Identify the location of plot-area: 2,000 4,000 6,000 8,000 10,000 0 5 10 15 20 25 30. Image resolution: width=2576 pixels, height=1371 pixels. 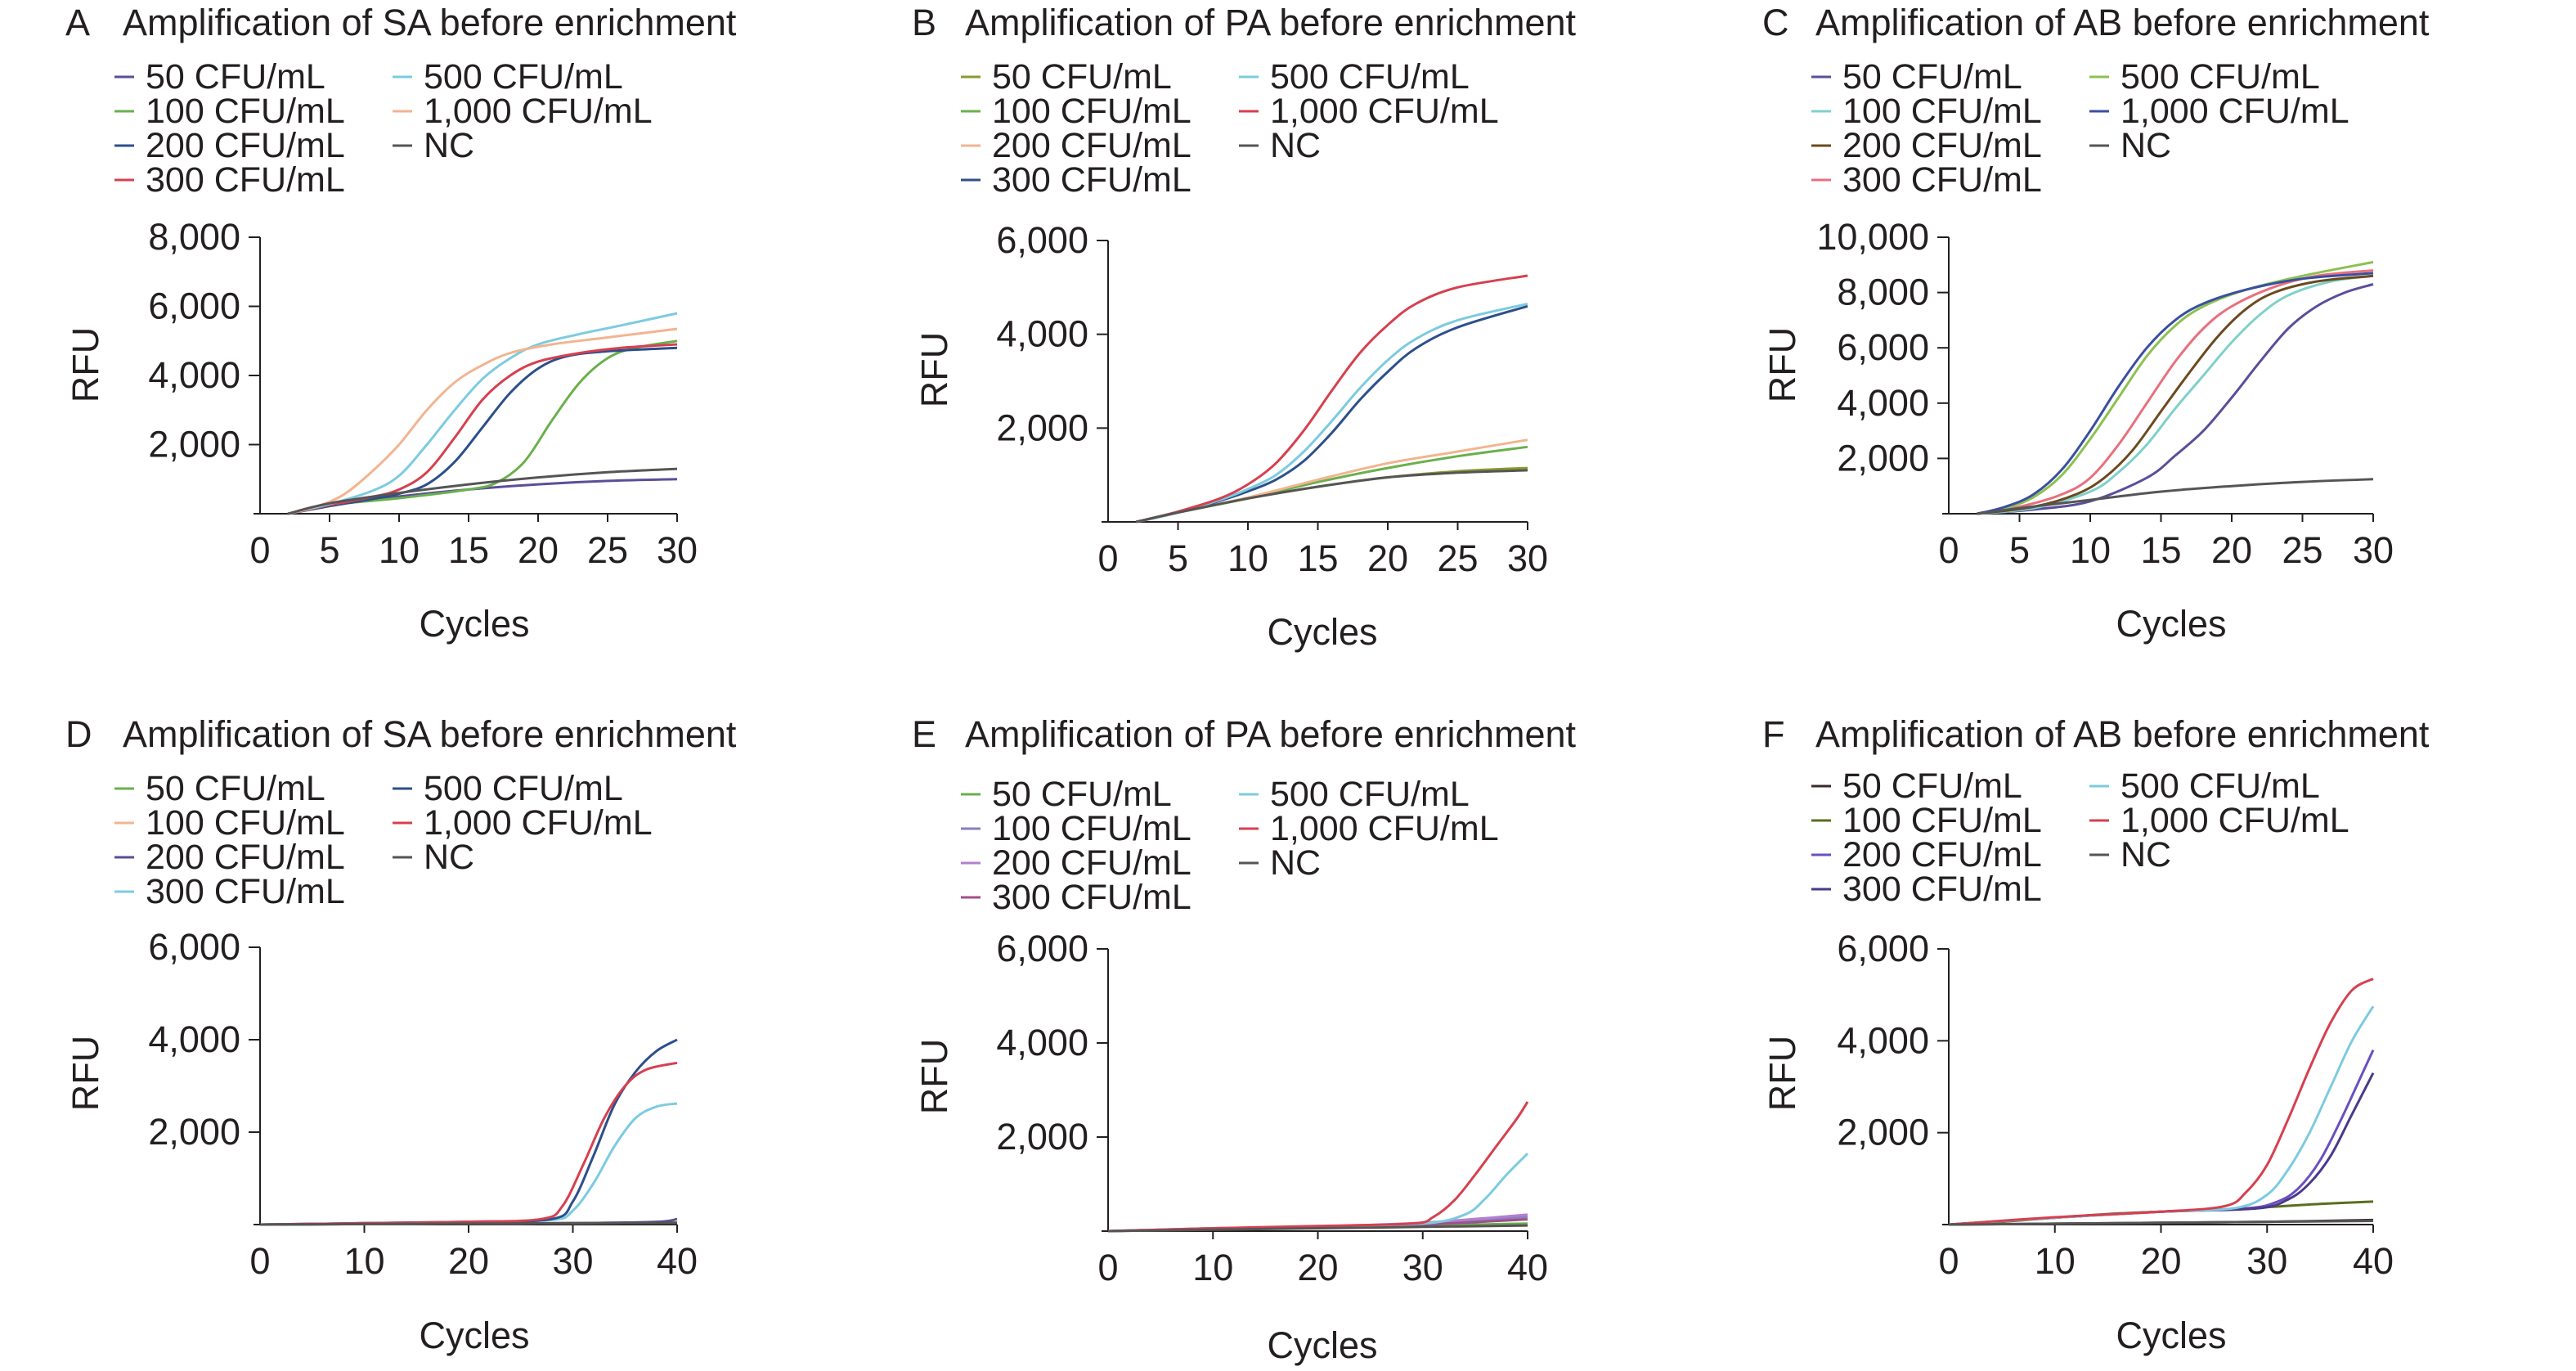
(2105, 393).